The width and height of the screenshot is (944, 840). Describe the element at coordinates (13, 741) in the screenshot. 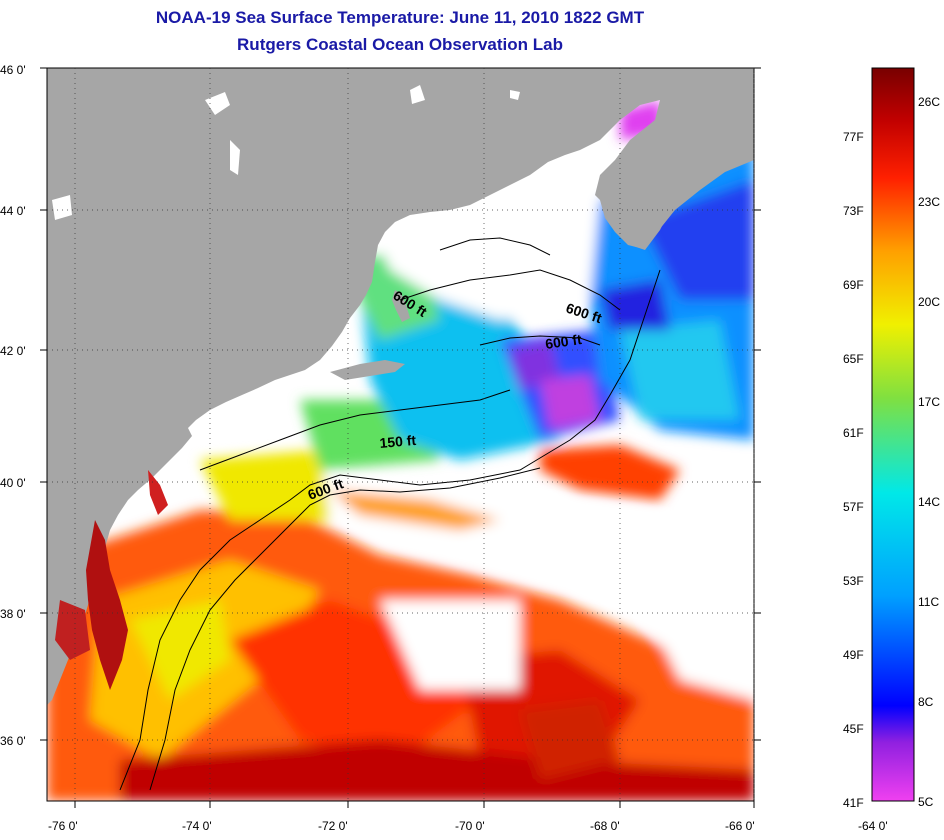

I see `lat-label: 36 0'` at that location.